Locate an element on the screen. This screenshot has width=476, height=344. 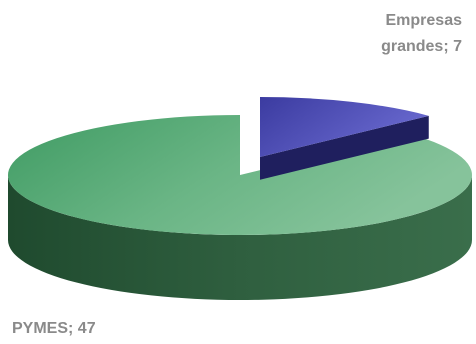
data-label-empresas-grandes: Empresas grandes; 7 is located at coordinates (387, 34).